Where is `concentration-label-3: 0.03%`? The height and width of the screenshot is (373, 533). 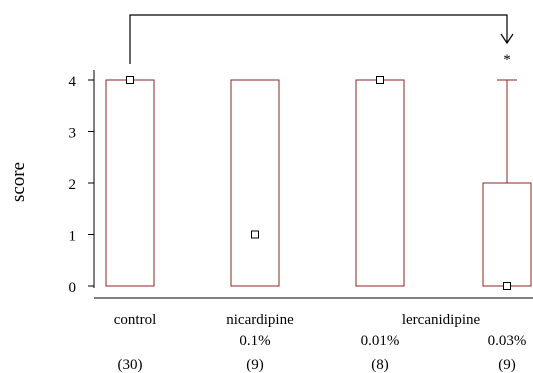
concentration-label-3: 0.03% is located at coordinates (507, 341).